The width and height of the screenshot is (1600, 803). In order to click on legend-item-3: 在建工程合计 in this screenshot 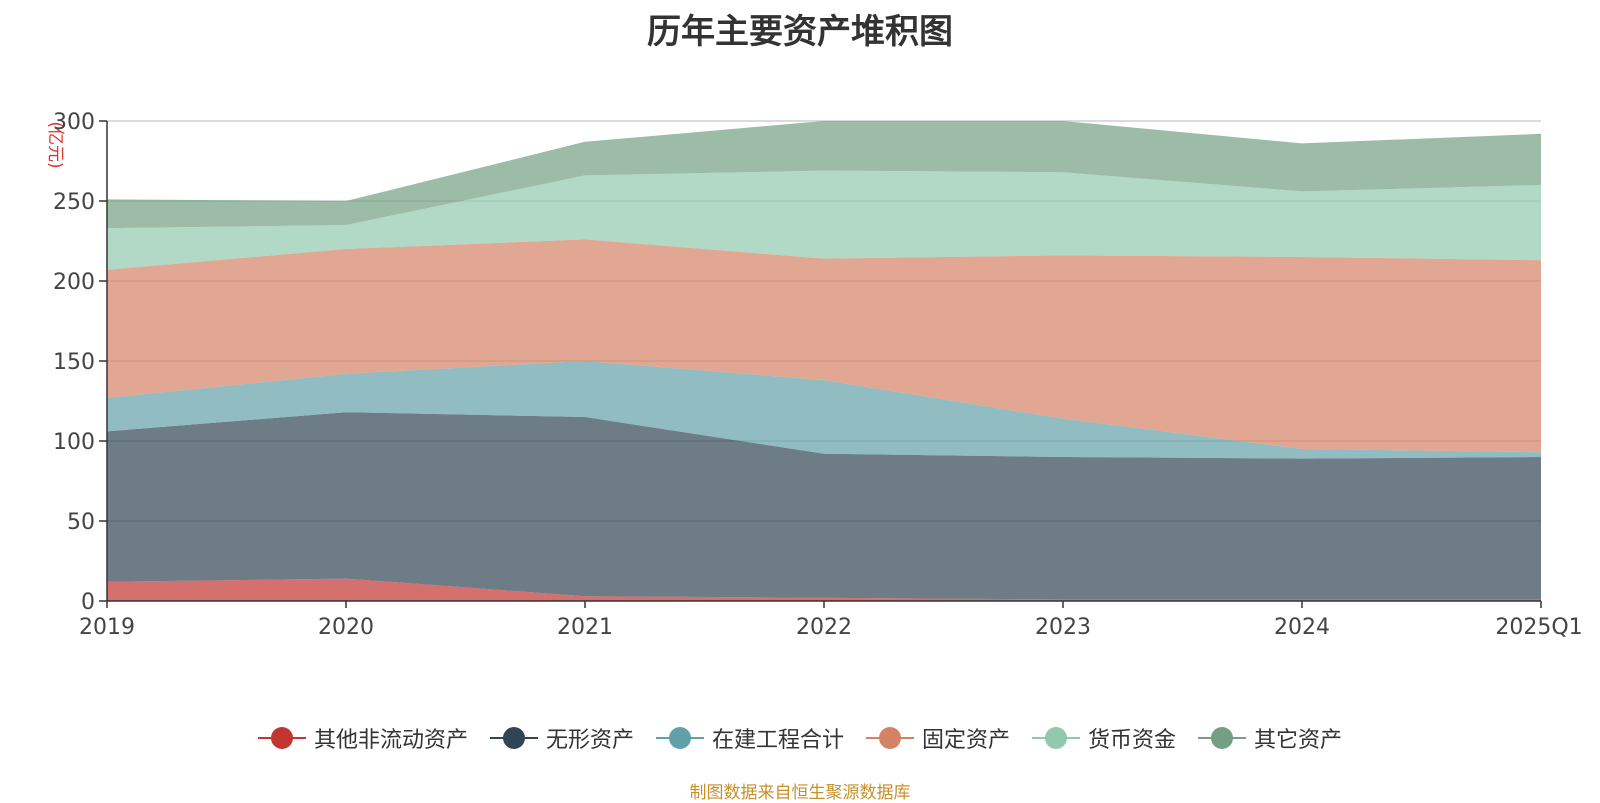, I will do `click(749, 738)`.